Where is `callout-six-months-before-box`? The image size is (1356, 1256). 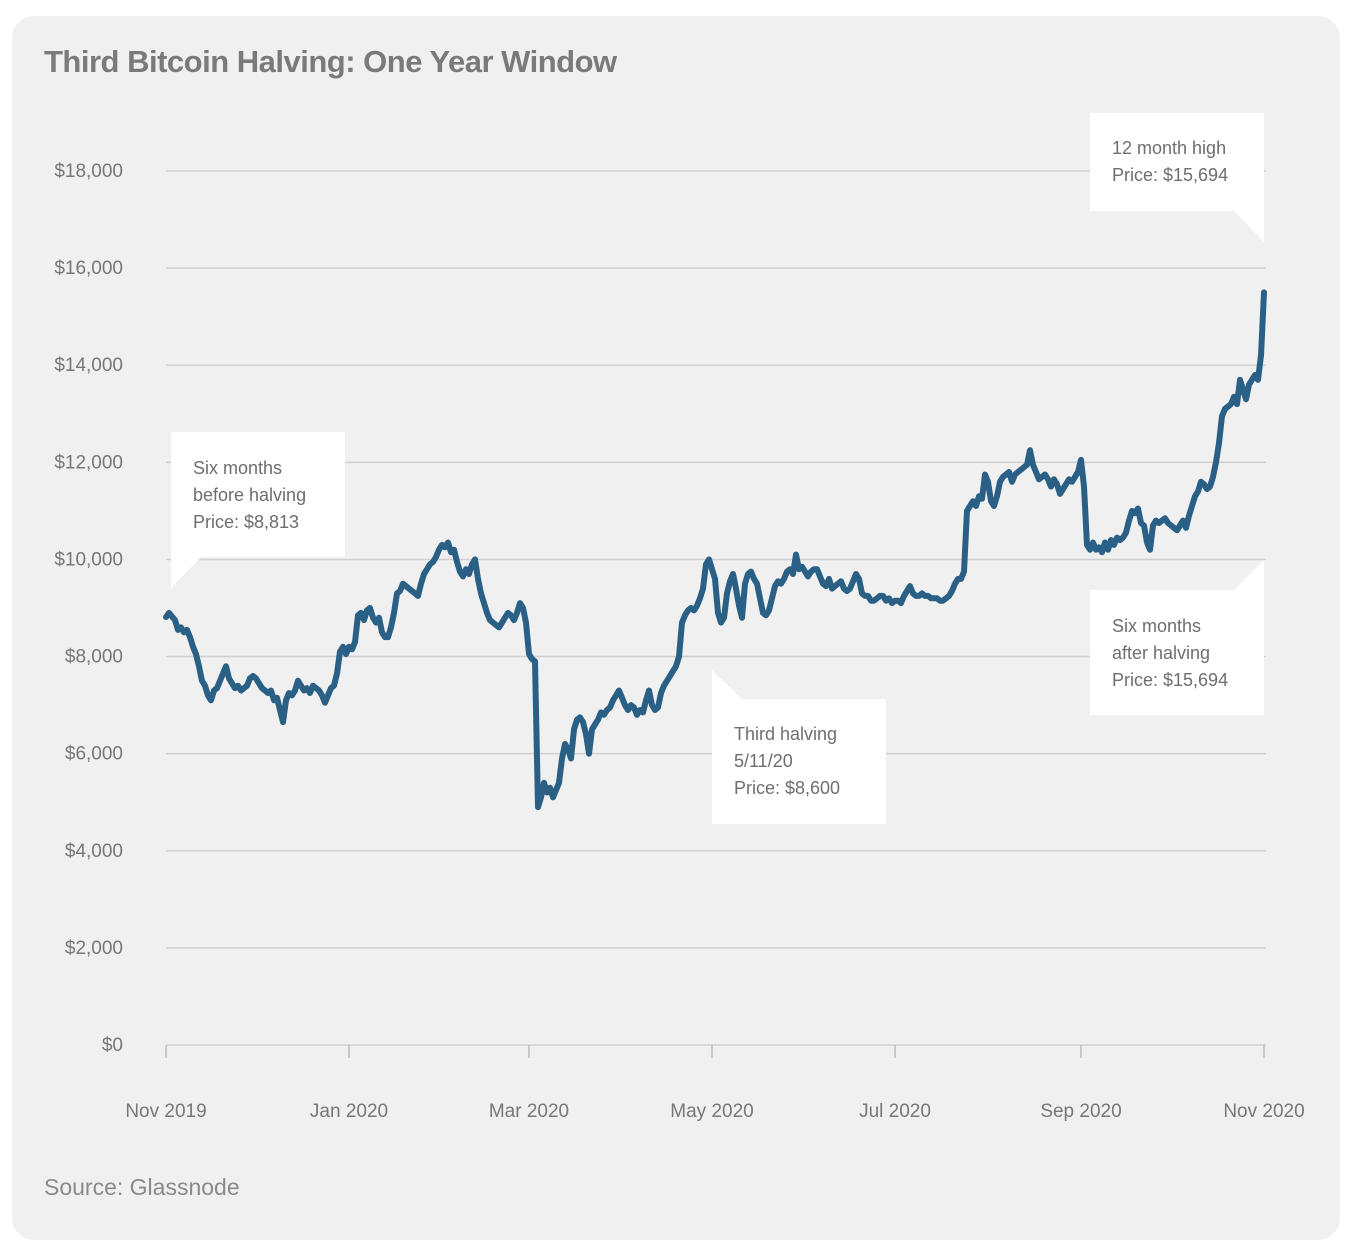 callout-six-months-before-box is located at coordinates (258, 510).